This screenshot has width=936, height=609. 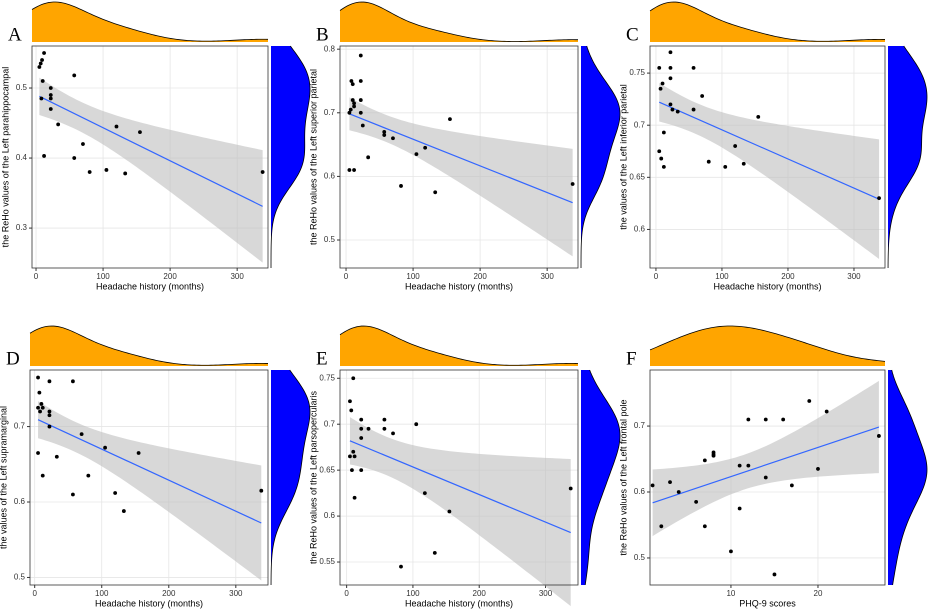 I want to click on y-tick-label: 0.75, so click(x=327, y=377).